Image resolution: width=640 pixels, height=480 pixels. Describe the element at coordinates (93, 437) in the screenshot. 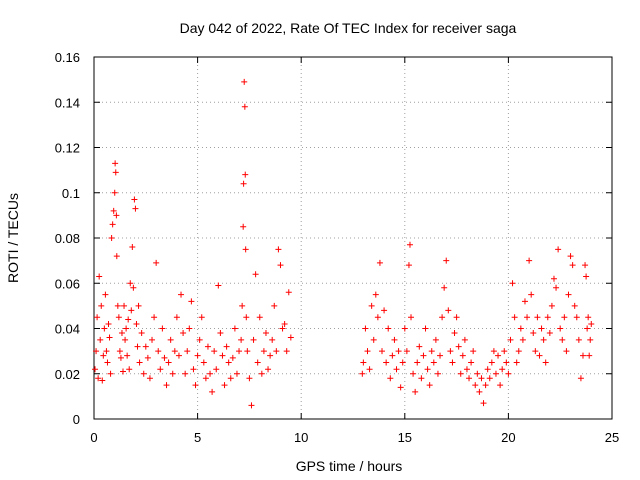

I see `x-tick-label: 0` at that location.